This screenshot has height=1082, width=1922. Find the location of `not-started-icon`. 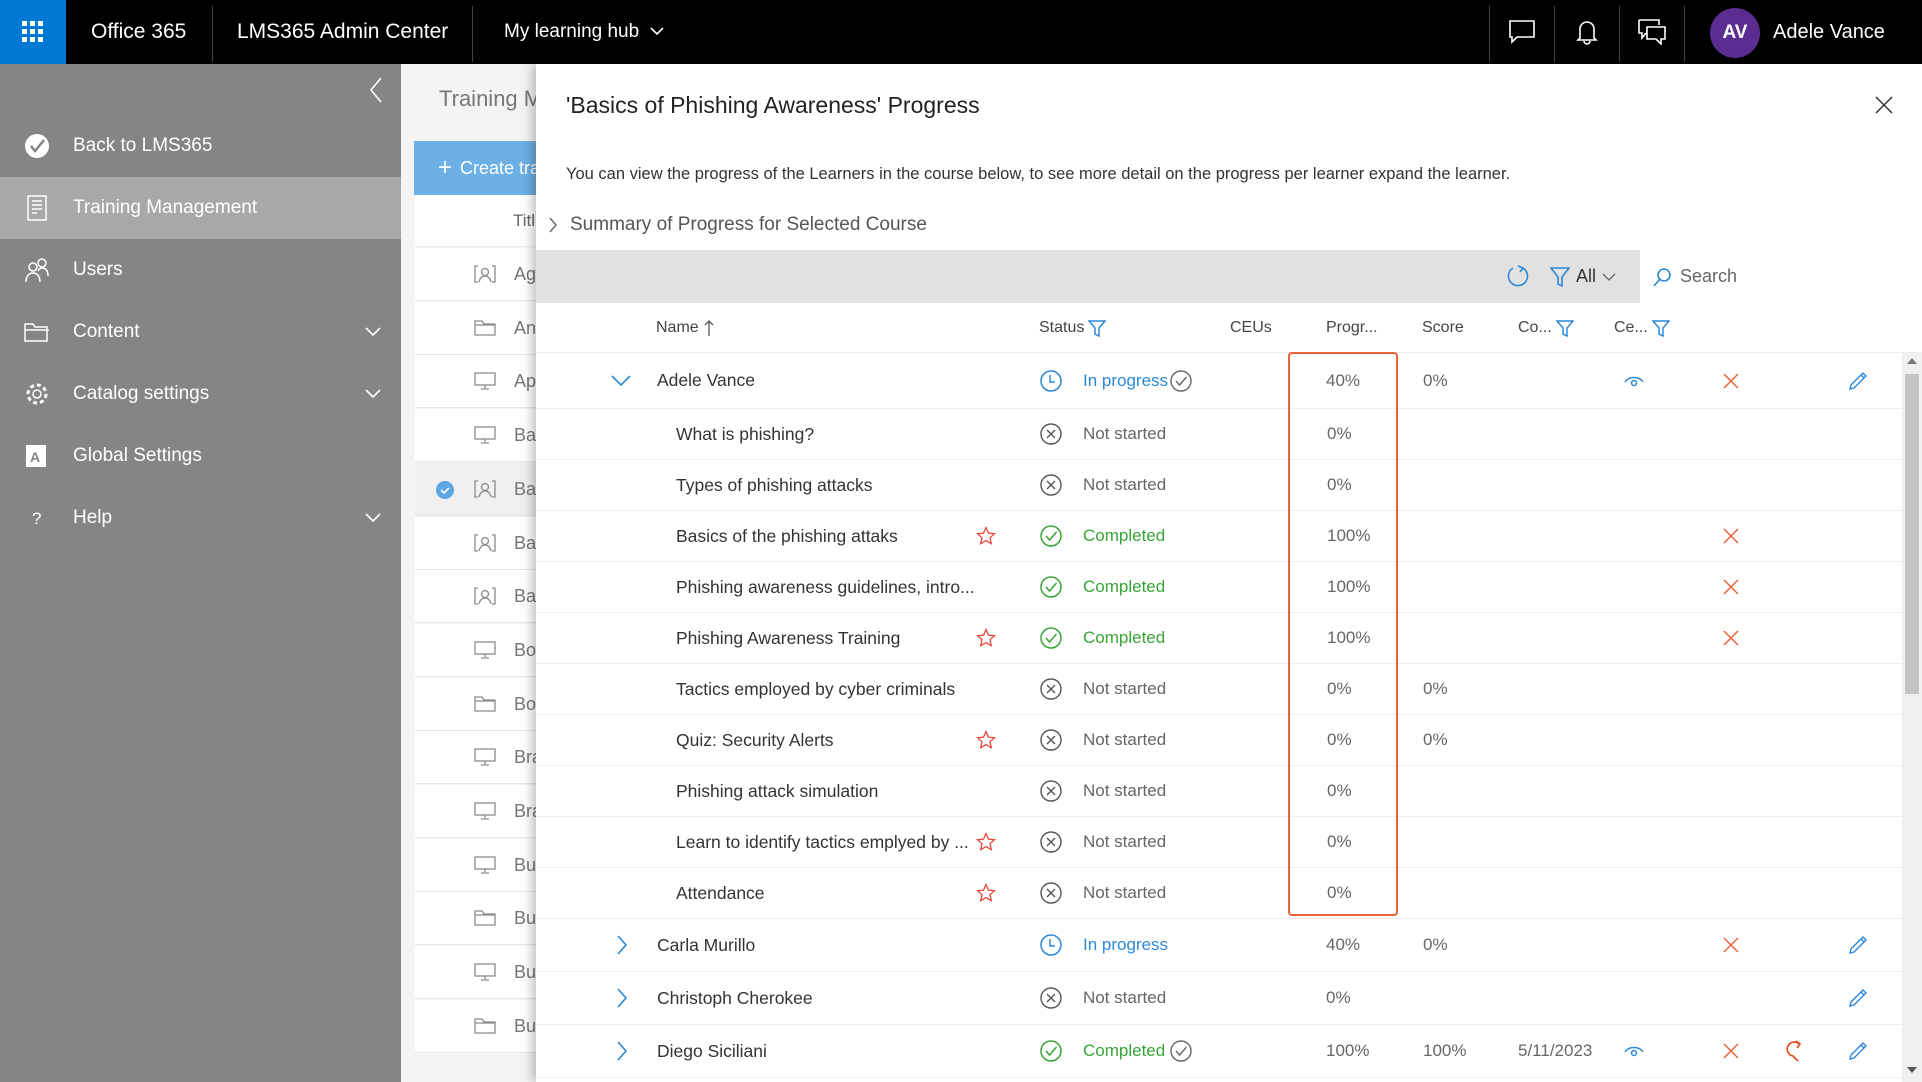

not-started-icon is located at coordinates (1051, 689).